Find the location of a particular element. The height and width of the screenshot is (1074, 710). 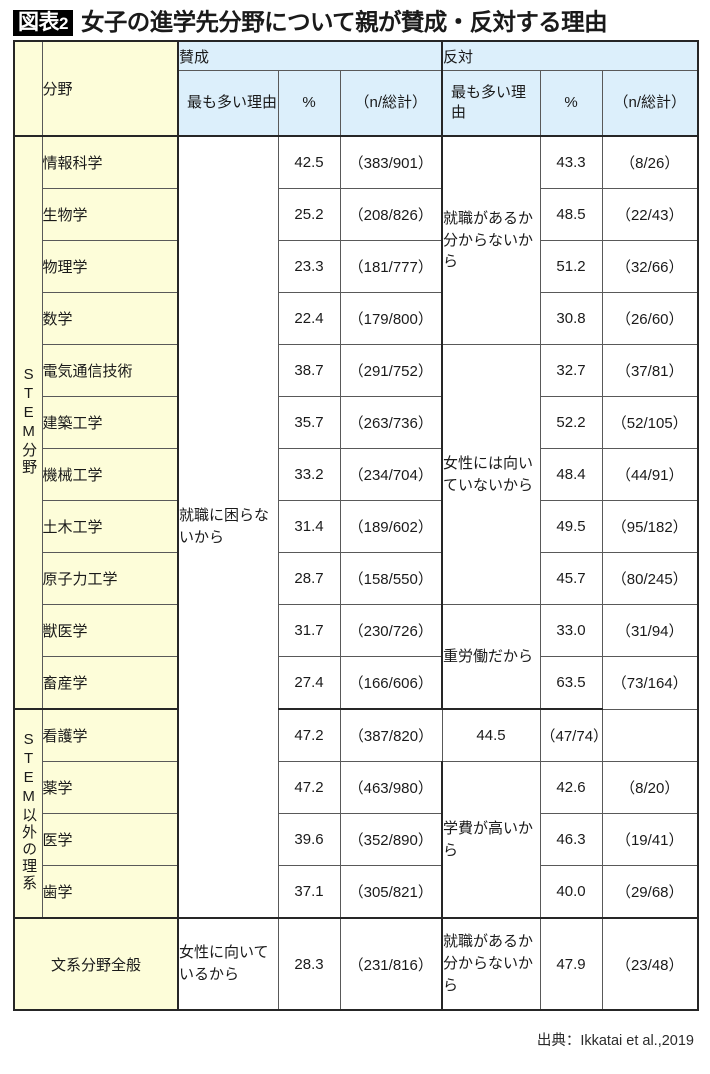

agree-pct: 42.5 is located at coordinates (309, 162).